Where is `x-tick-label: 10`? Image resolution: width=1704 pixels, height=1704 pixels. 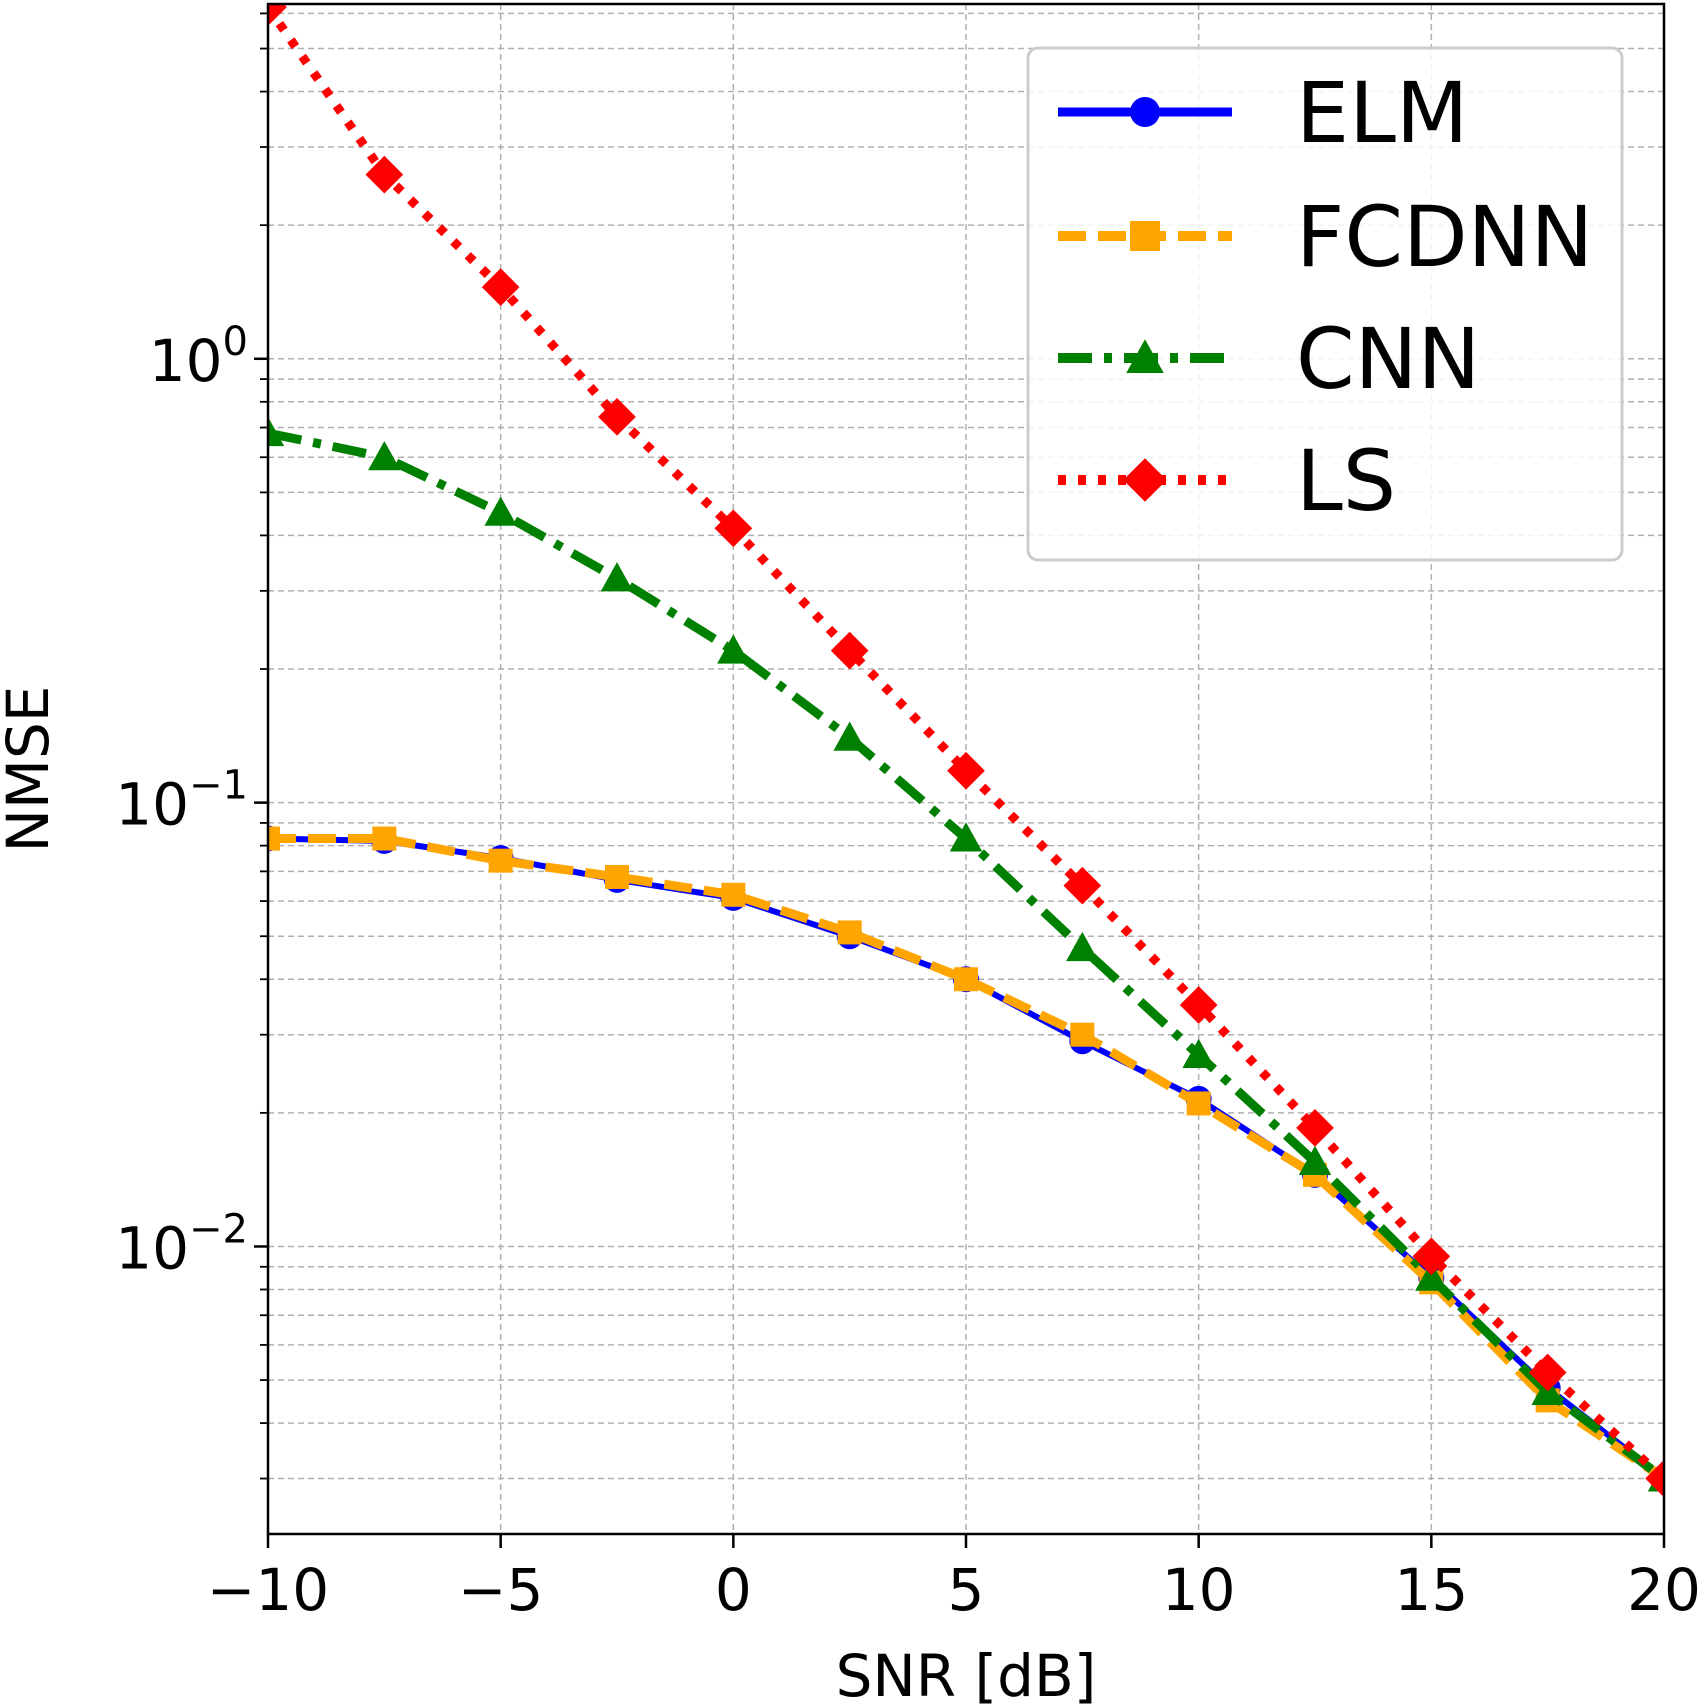
x-tick-label: 10 is located at coordinates (1199, 1590).